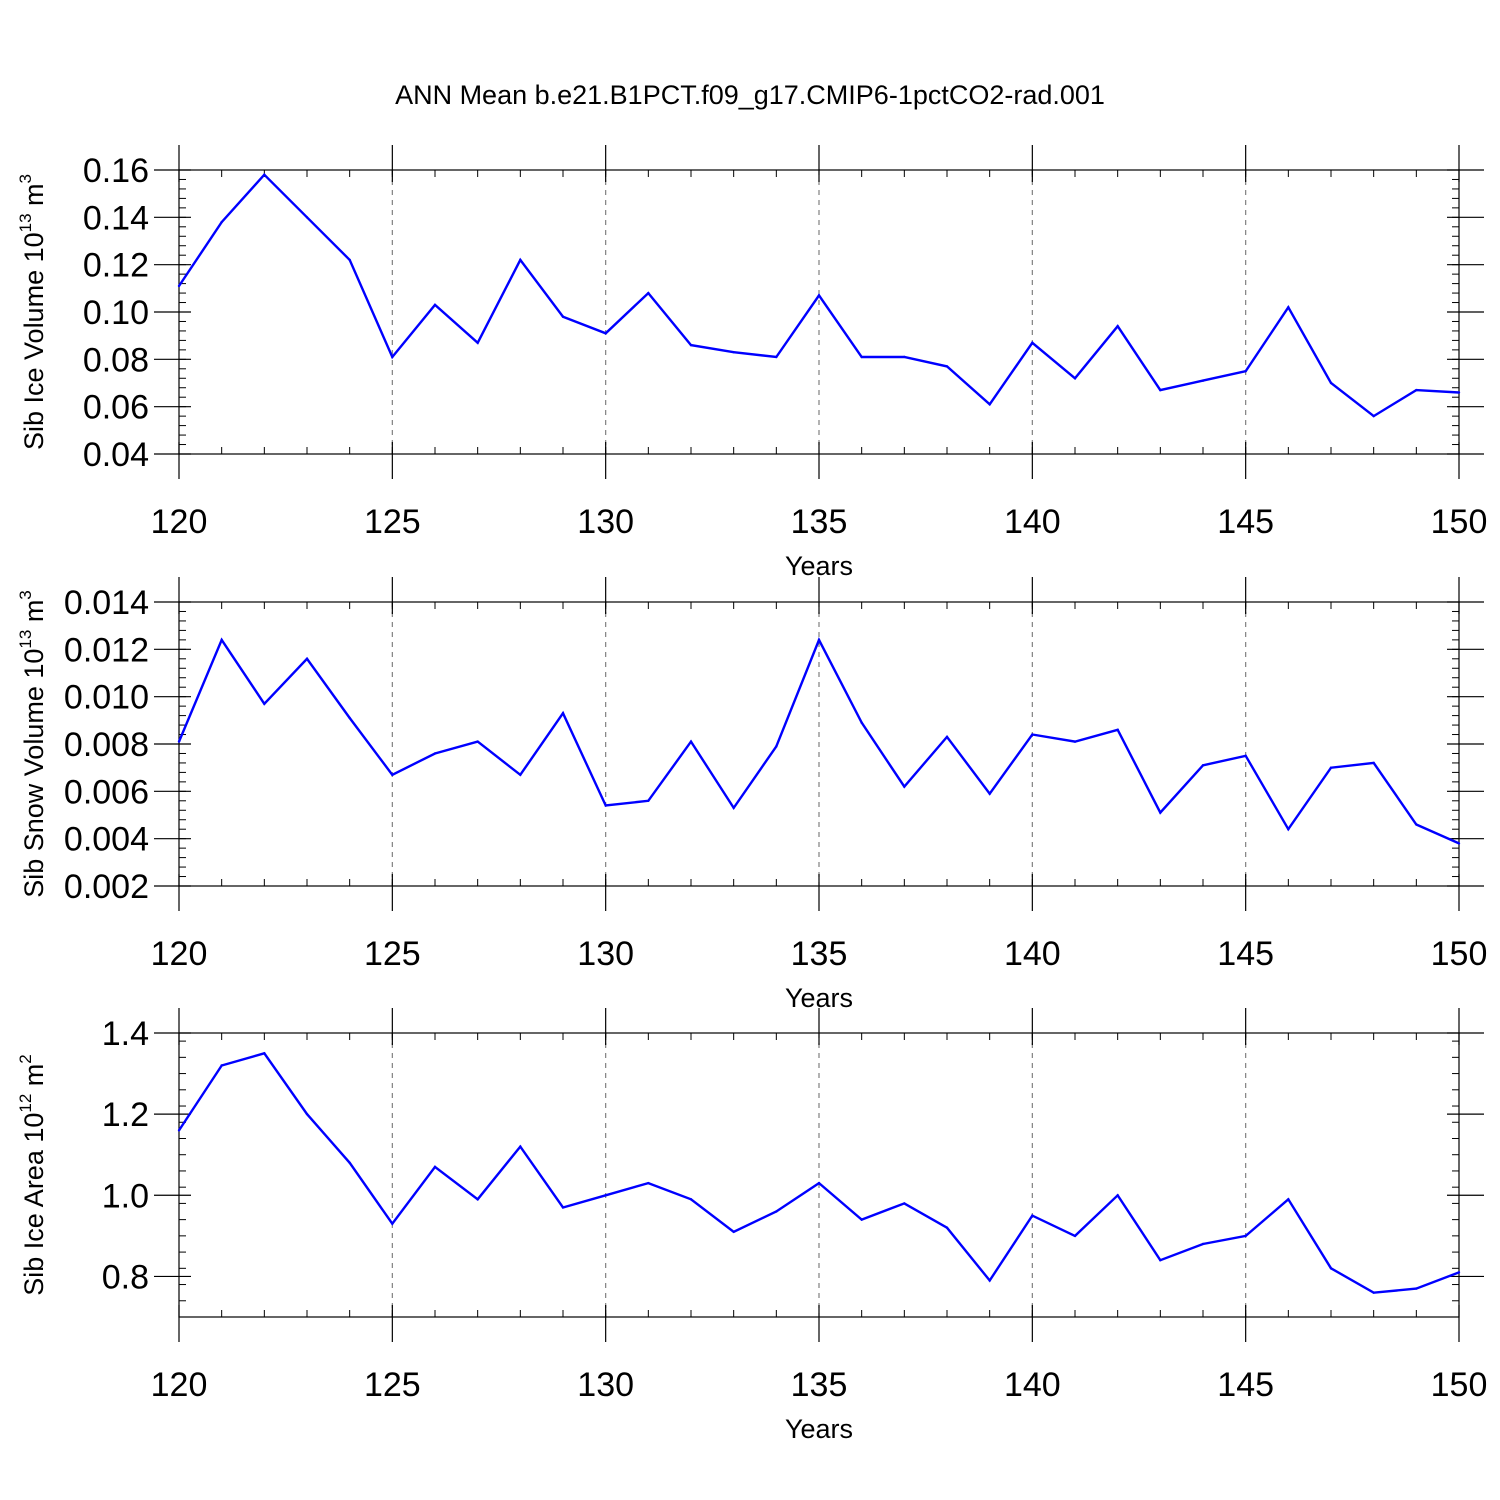 This screenshot has width=1500, height=1500. What do you see at coordinates (32, 1175) in the screenshot?
I see `y-axis-title: Sib Ice Area 1012 m2` at bounding box center [32, 1175].